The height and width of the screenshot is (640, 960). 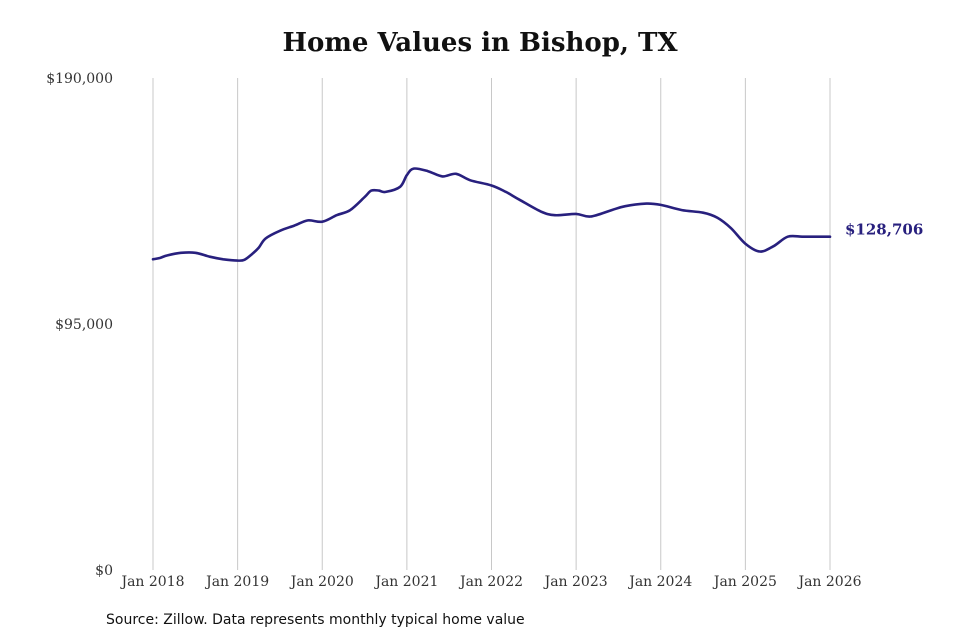 I want to click on x-tick-label: Jan 2025, so click(x=744, y=582).